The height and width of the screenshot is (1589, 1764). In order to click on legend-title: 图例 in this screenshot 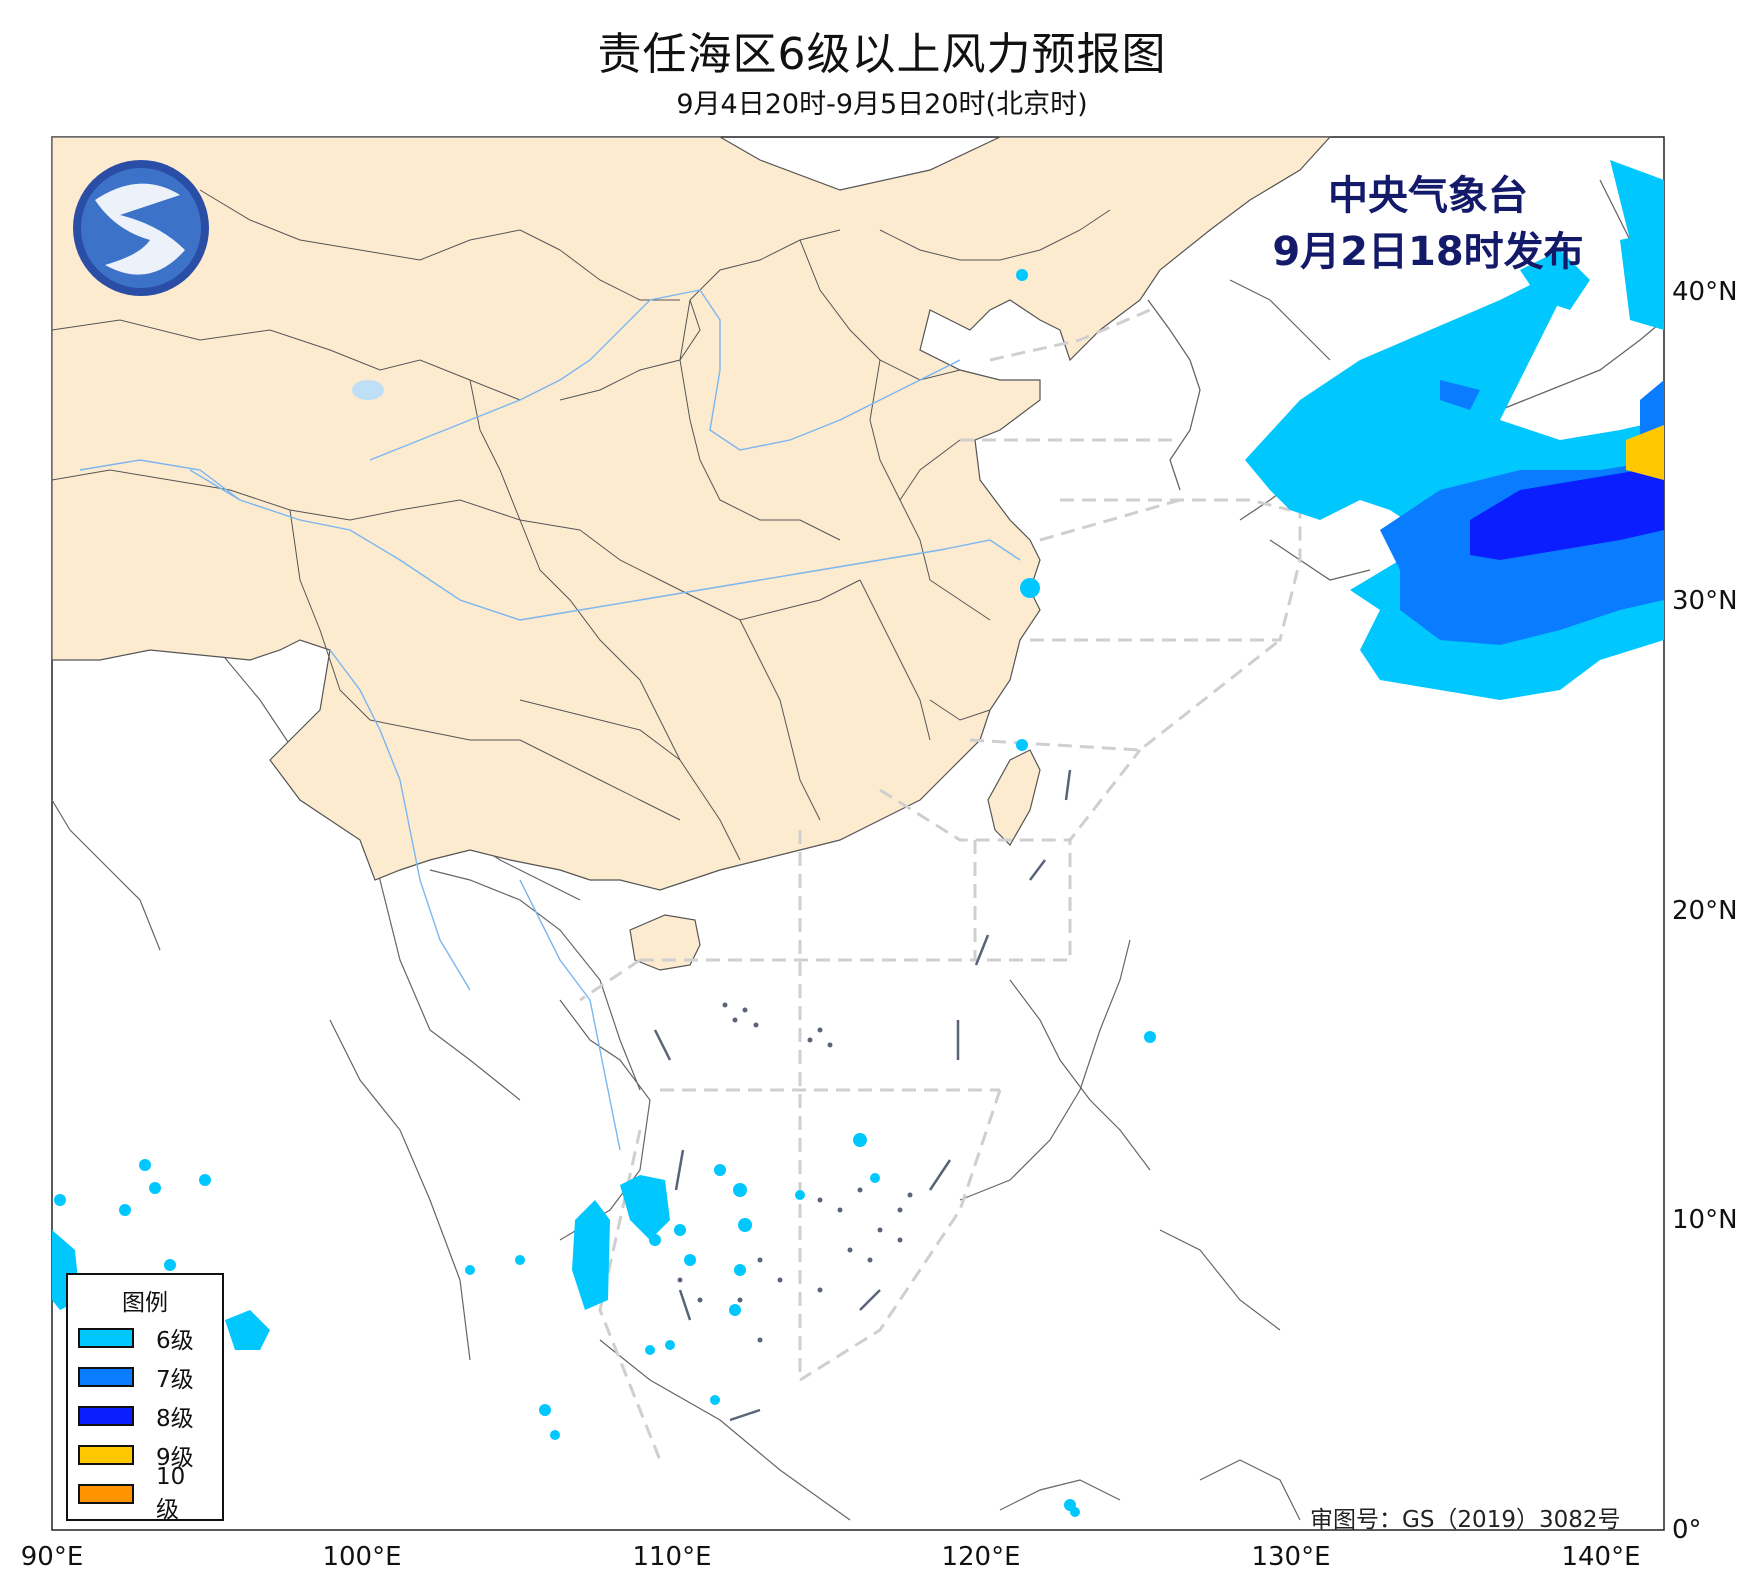, I will do `click(145, 1303)`.